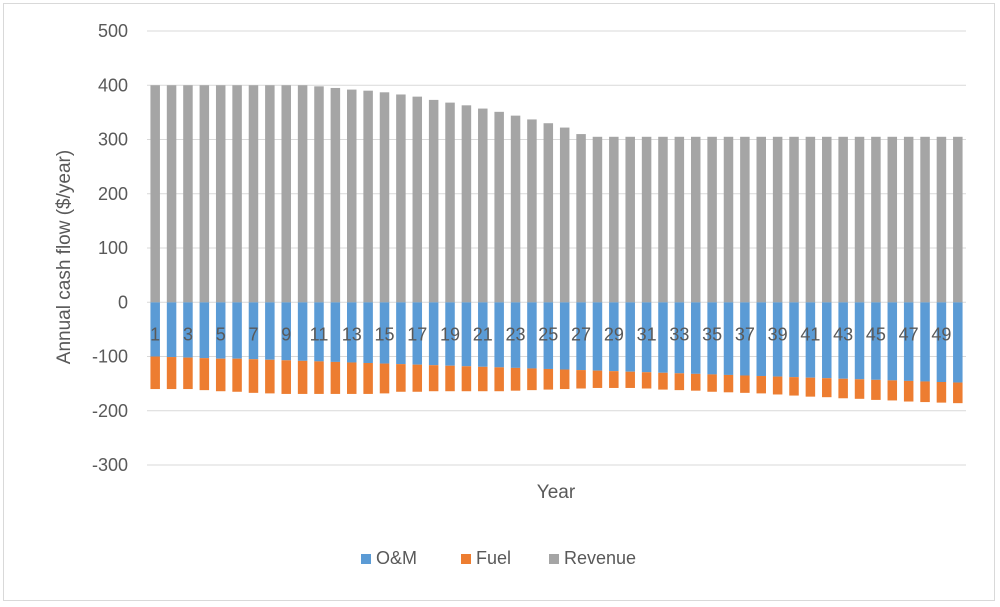 This screenshot has height=607, width=1000. I want to click on legend-label: Revenue, so click(600, 558).